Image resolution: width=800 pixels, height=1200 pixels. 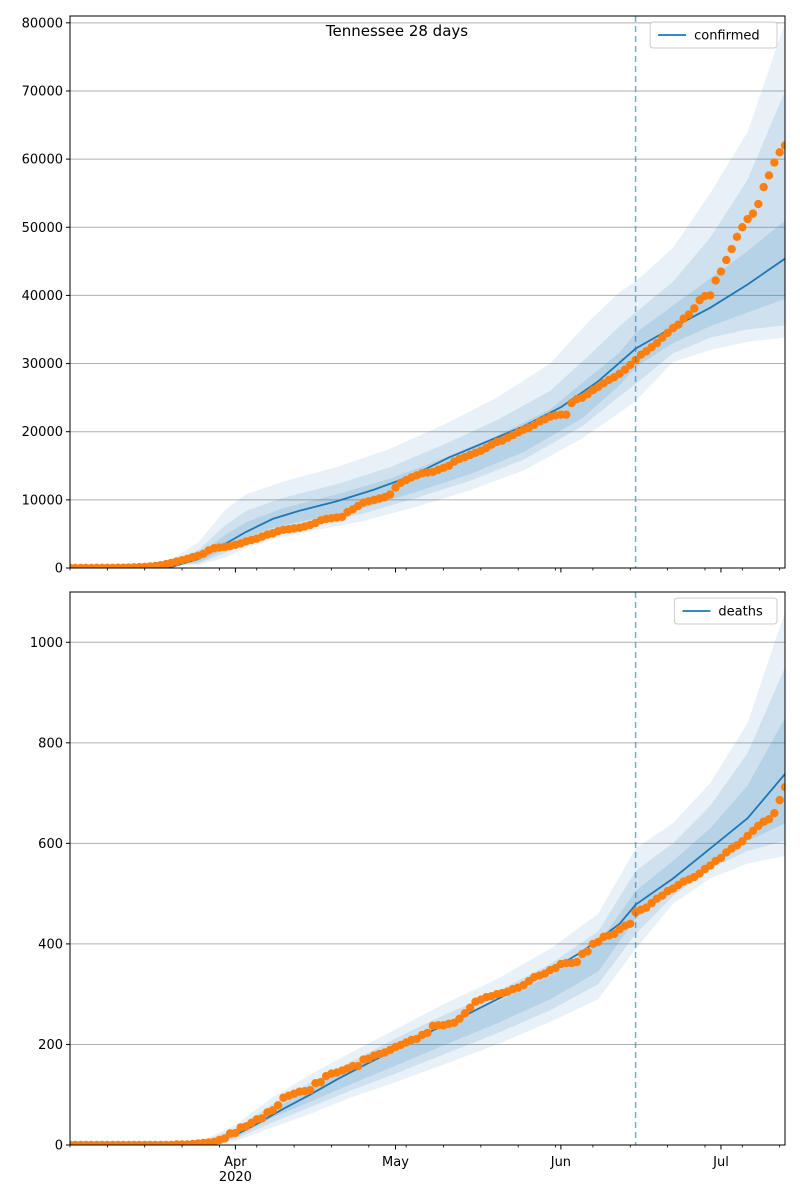 What do you see at coordinates (42, 364) in the screenshot?
I see `y-tick-label: 30000` at bounding box center [42, 364].